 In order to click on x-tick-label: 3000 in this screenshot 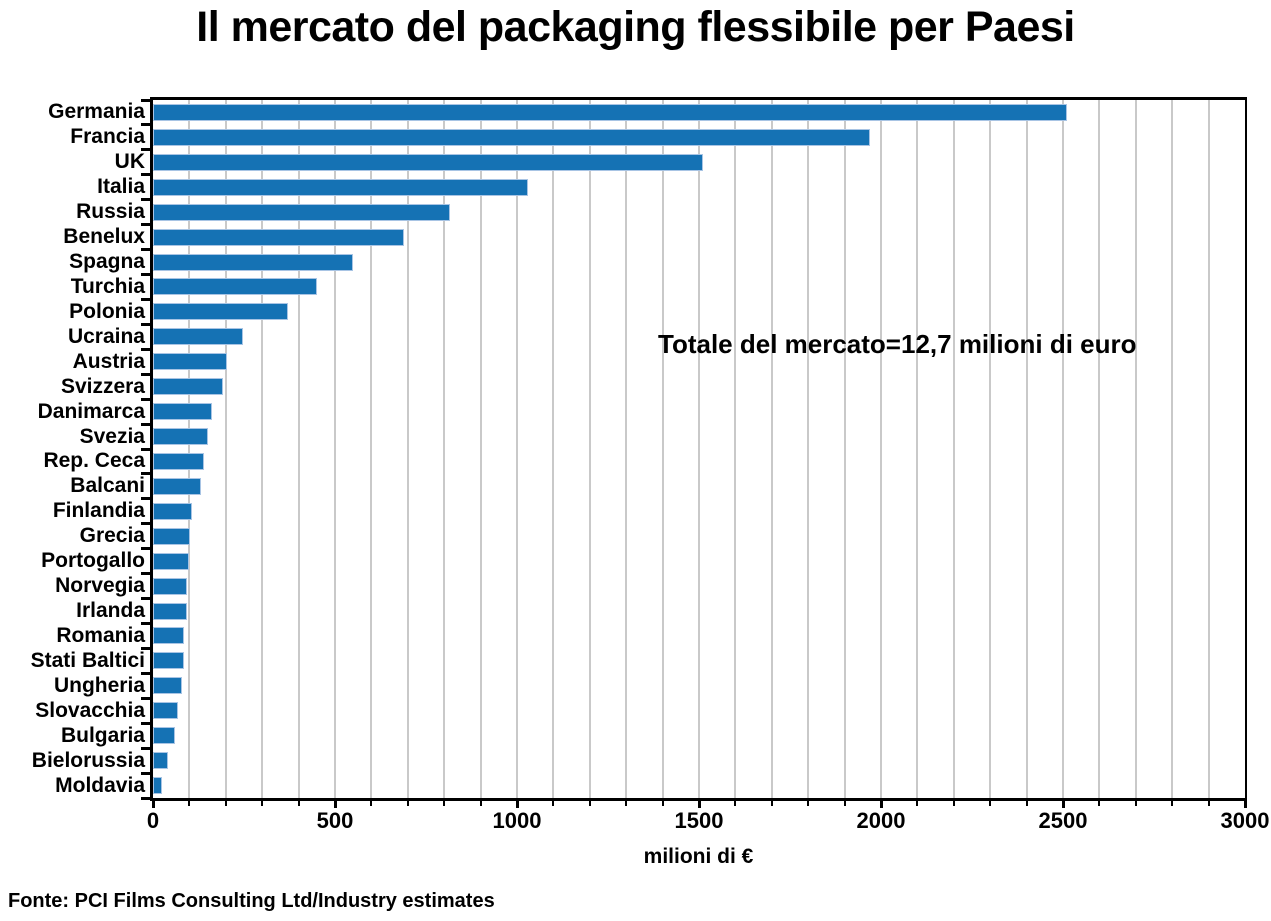, I will do `click(1245, 820)`.